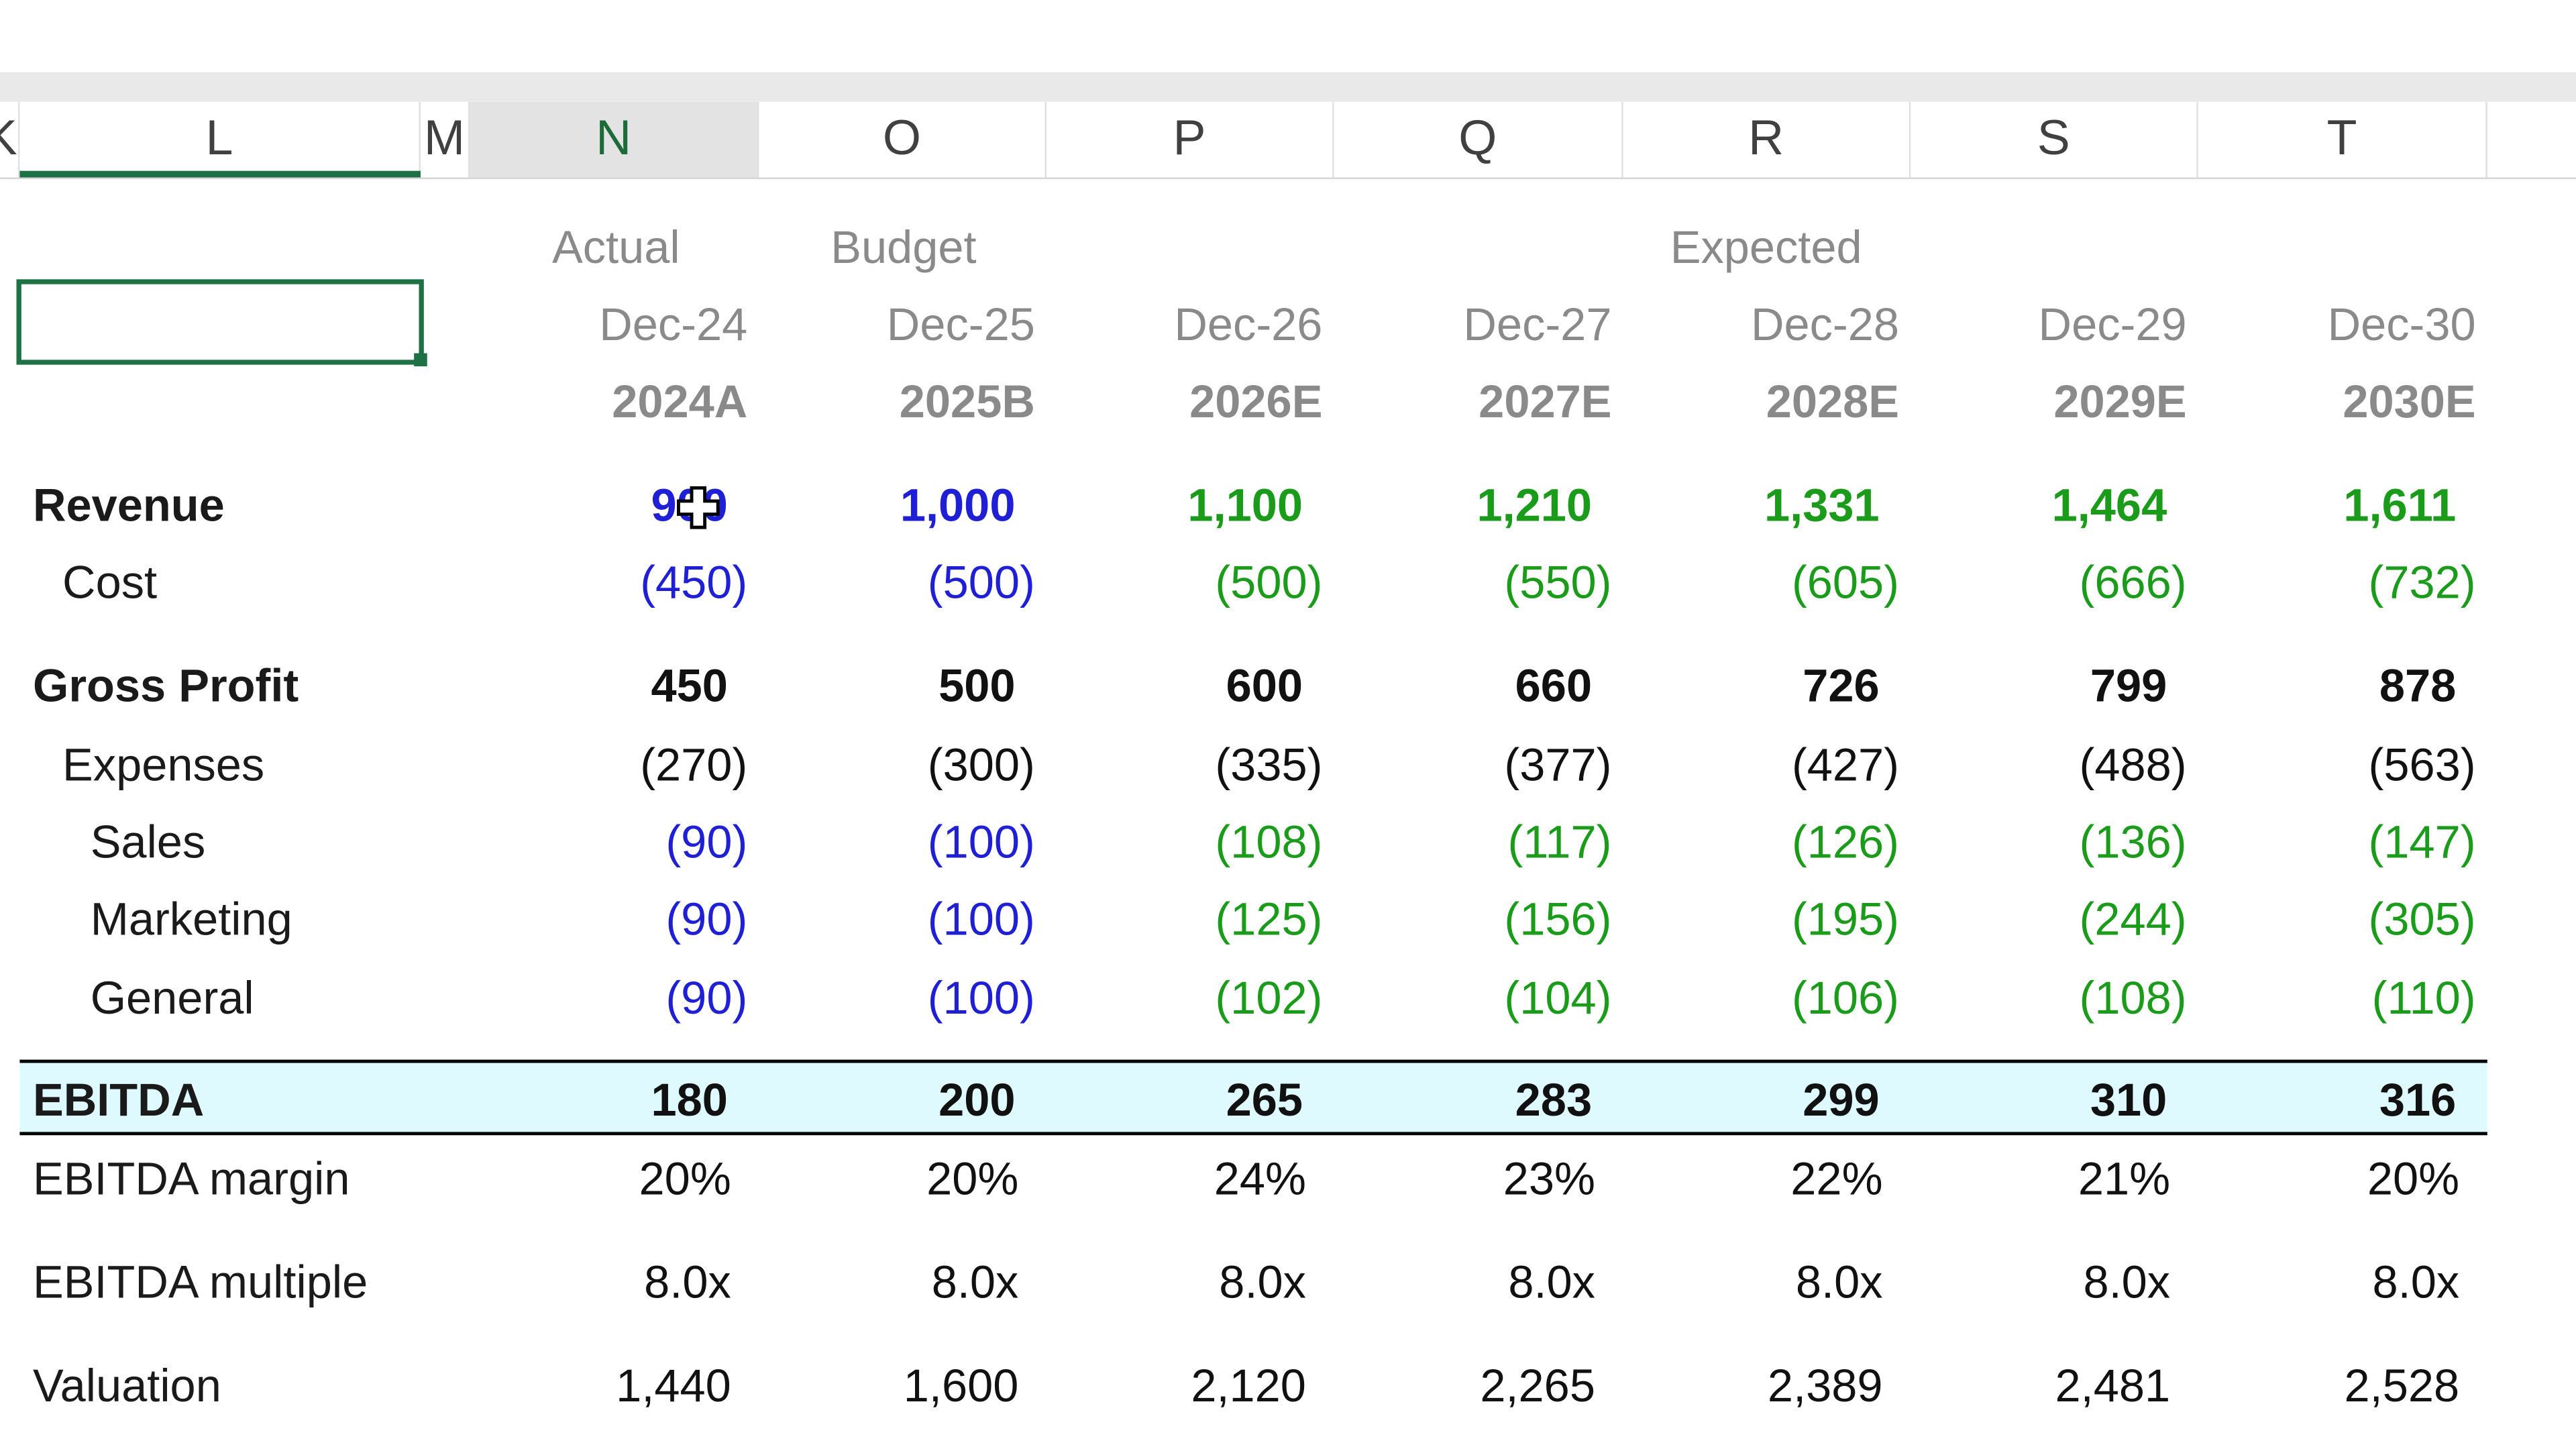  Describe the element at coordinates (191, 1179) in the screenshot. I see `row-label-ebitda-margin: EBITDA margin` at that location.